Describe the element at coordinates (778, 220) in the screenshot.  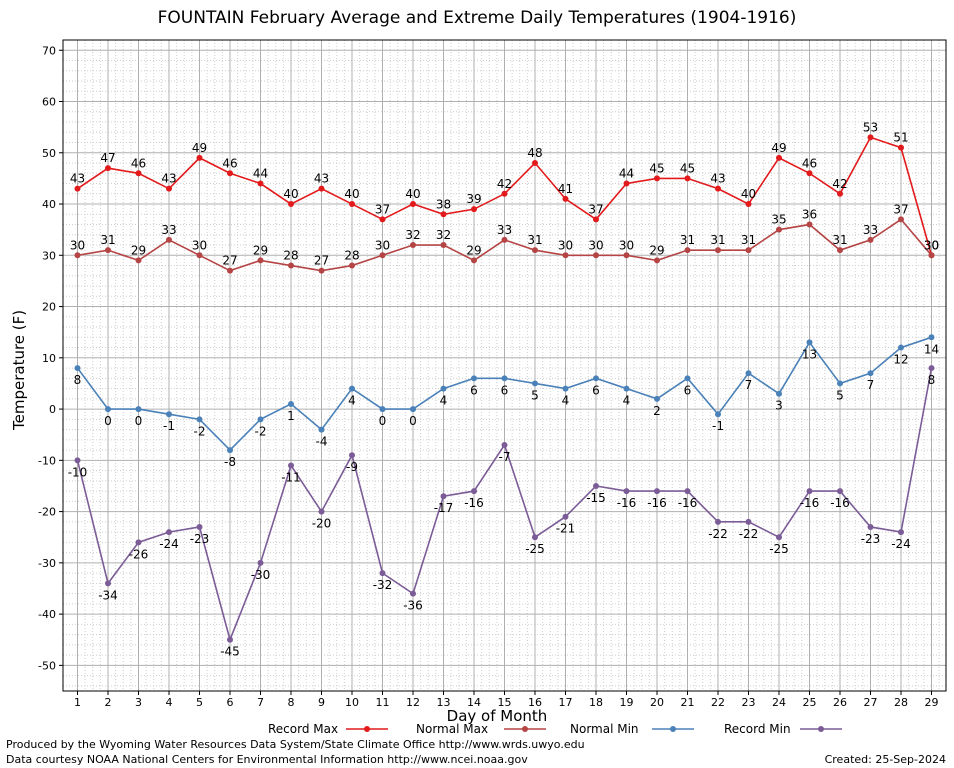
I see `normal-max-data-label: 35` at that location.